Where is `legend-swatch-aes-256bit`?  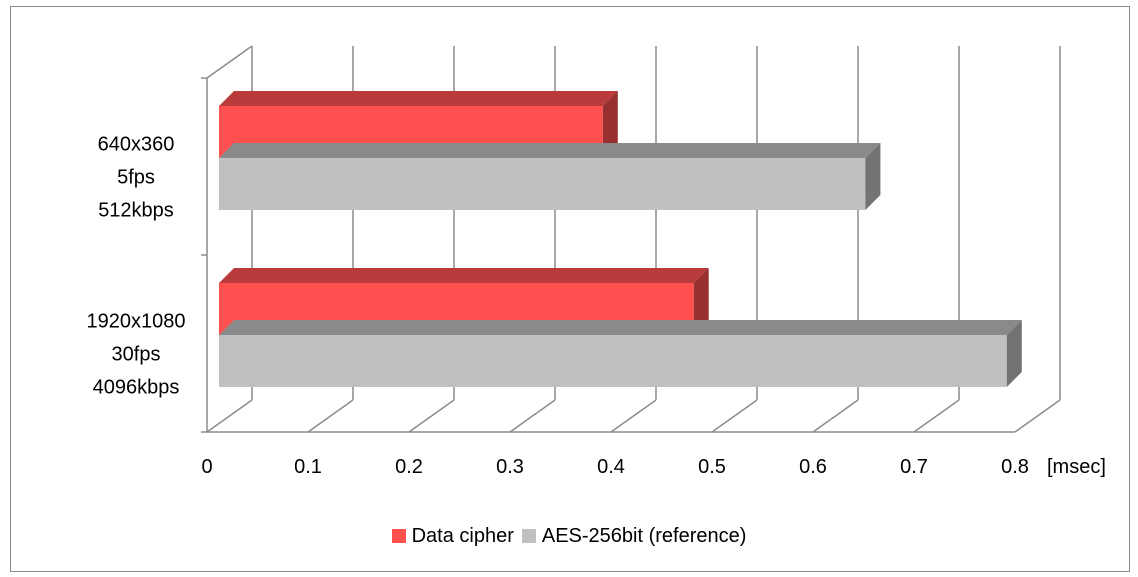
legend-swatch-aes-256bit is located at coordinates (528, 536).